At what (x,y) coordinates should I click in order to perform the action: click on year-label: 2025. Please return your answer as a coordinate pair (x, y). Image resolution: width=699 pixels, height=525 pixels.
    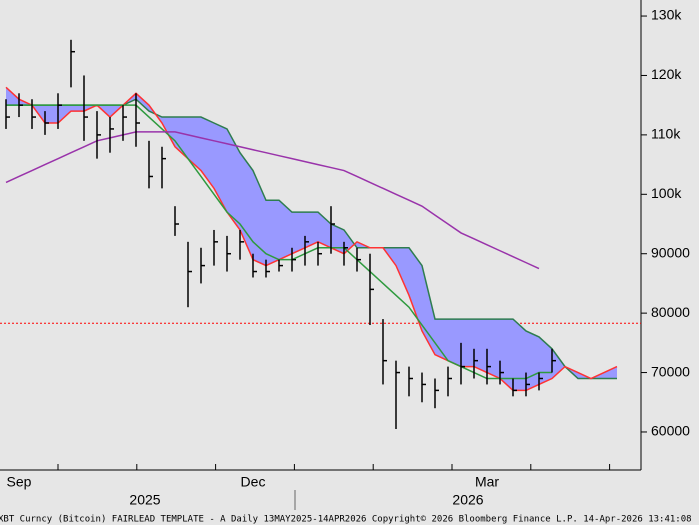
    Looking at the image, I should click on (144, 500).